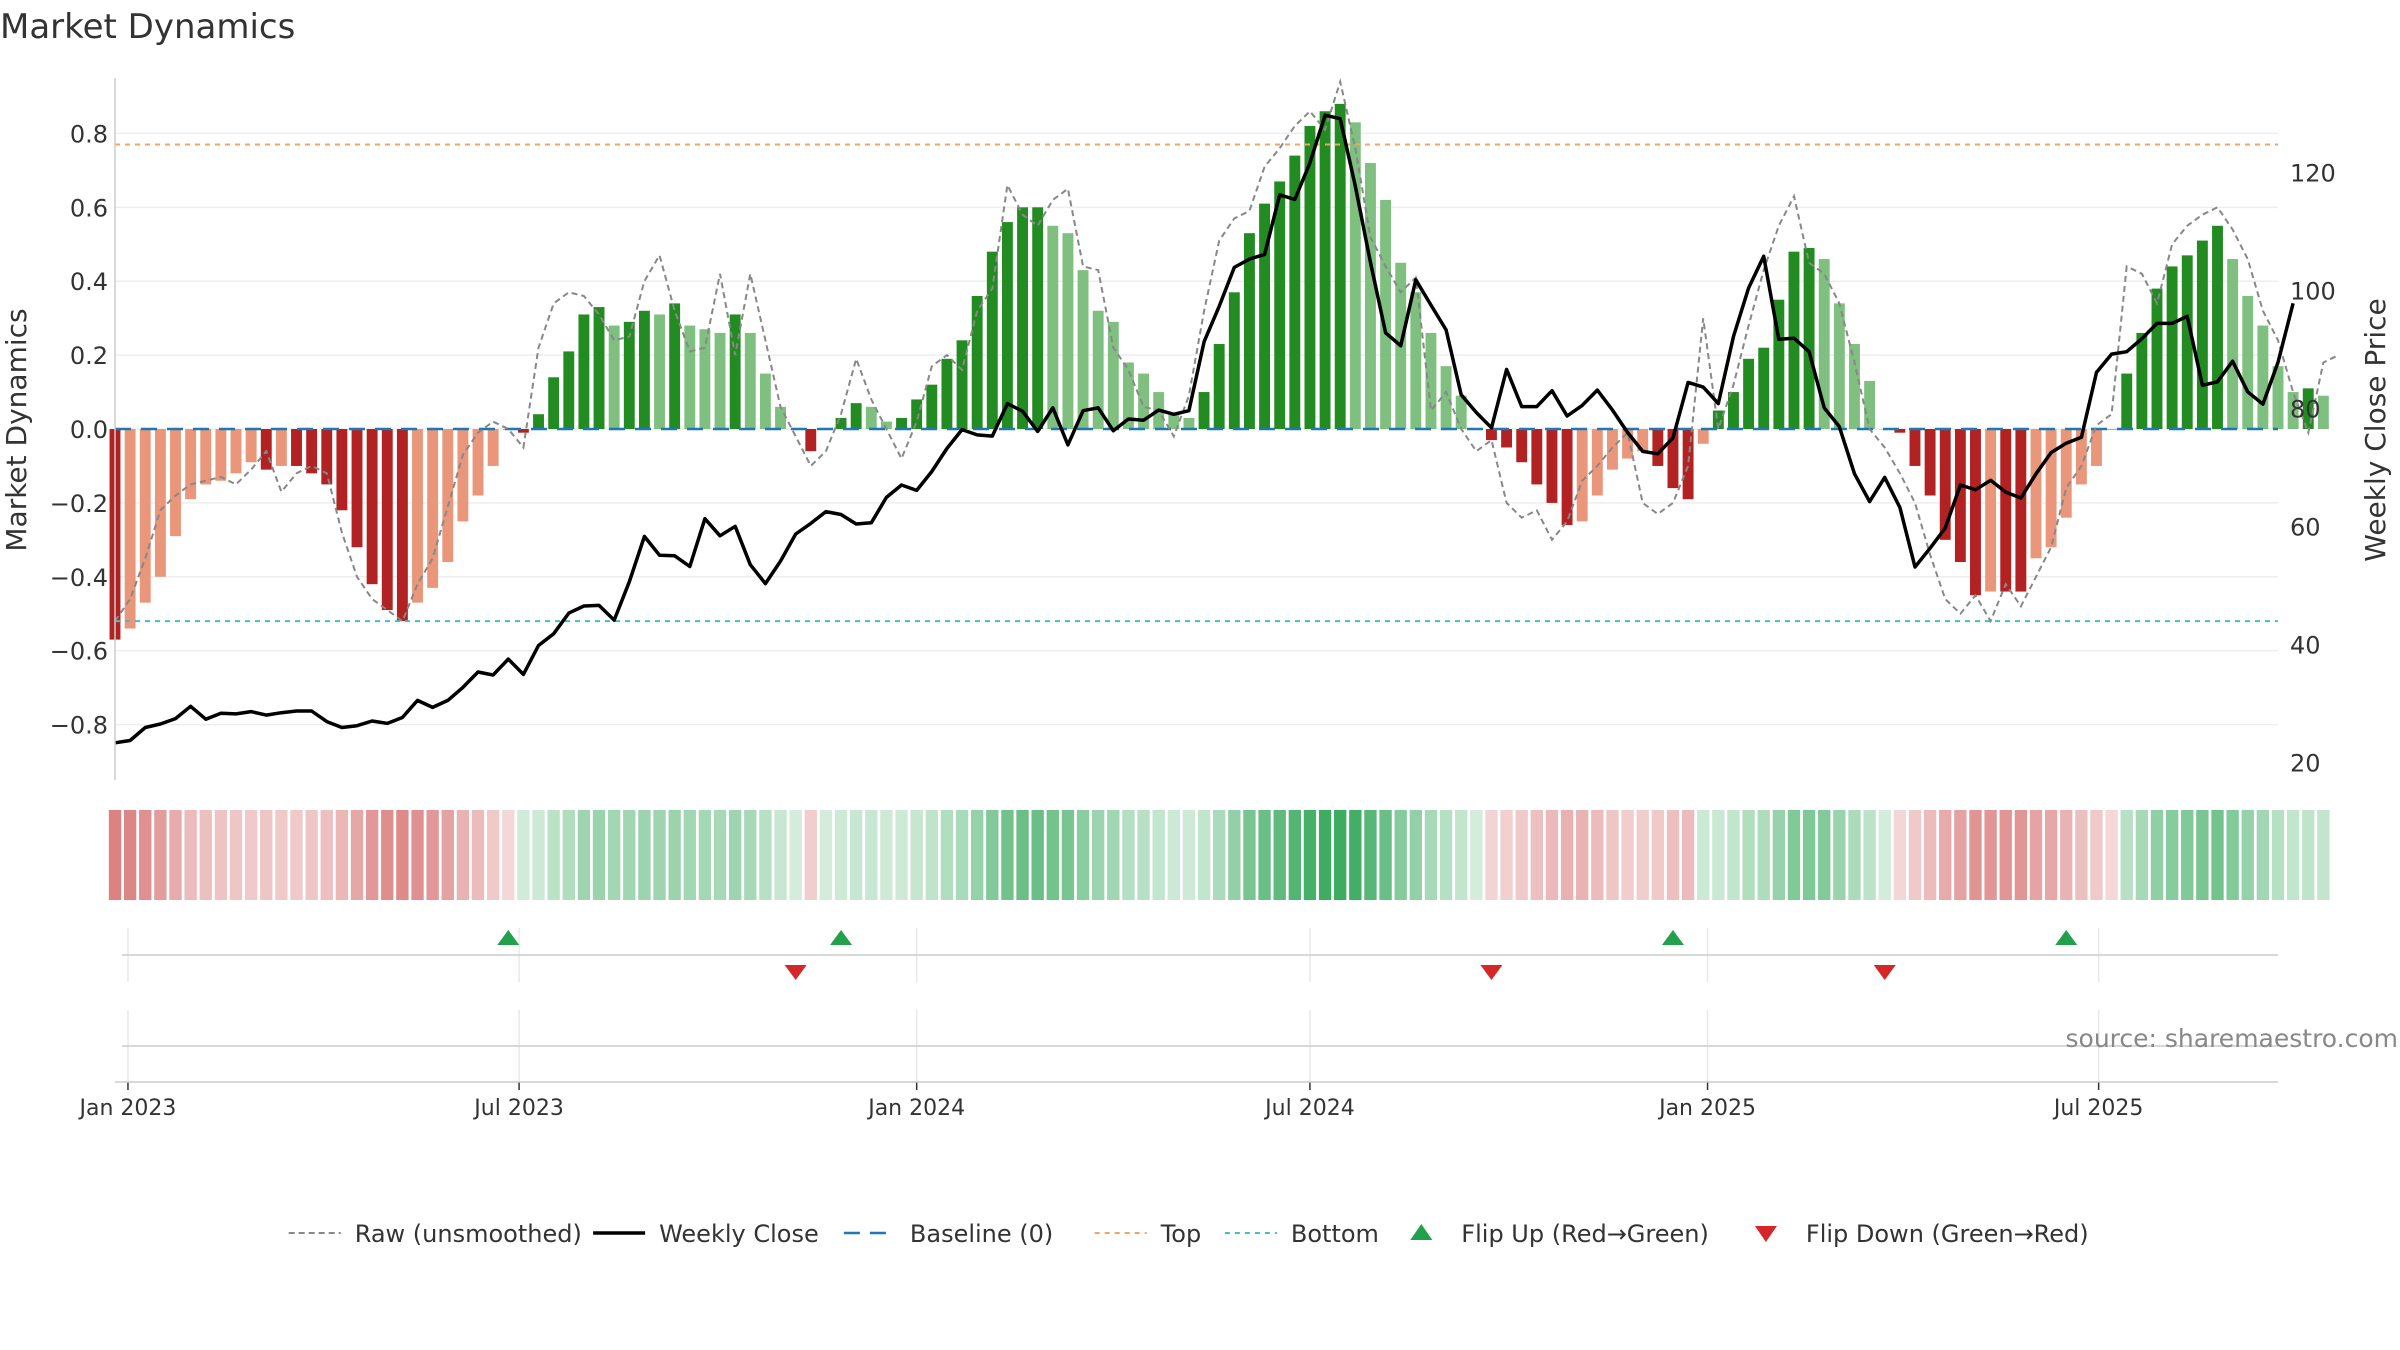  I want to click on y2-tick-label: 20, so click(2305, 763).